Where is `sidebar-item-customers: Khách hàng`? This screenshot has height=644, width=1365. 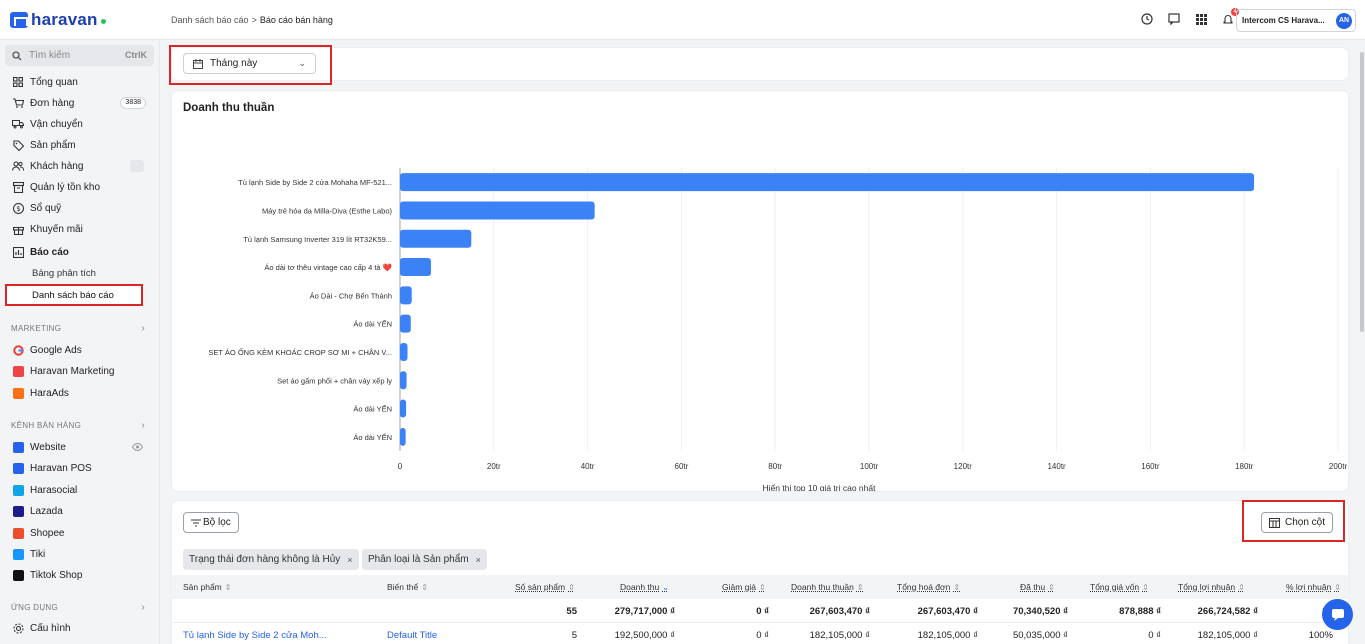 sidebar-item-customers: Khách hàng is located at coordinates (80, 166).